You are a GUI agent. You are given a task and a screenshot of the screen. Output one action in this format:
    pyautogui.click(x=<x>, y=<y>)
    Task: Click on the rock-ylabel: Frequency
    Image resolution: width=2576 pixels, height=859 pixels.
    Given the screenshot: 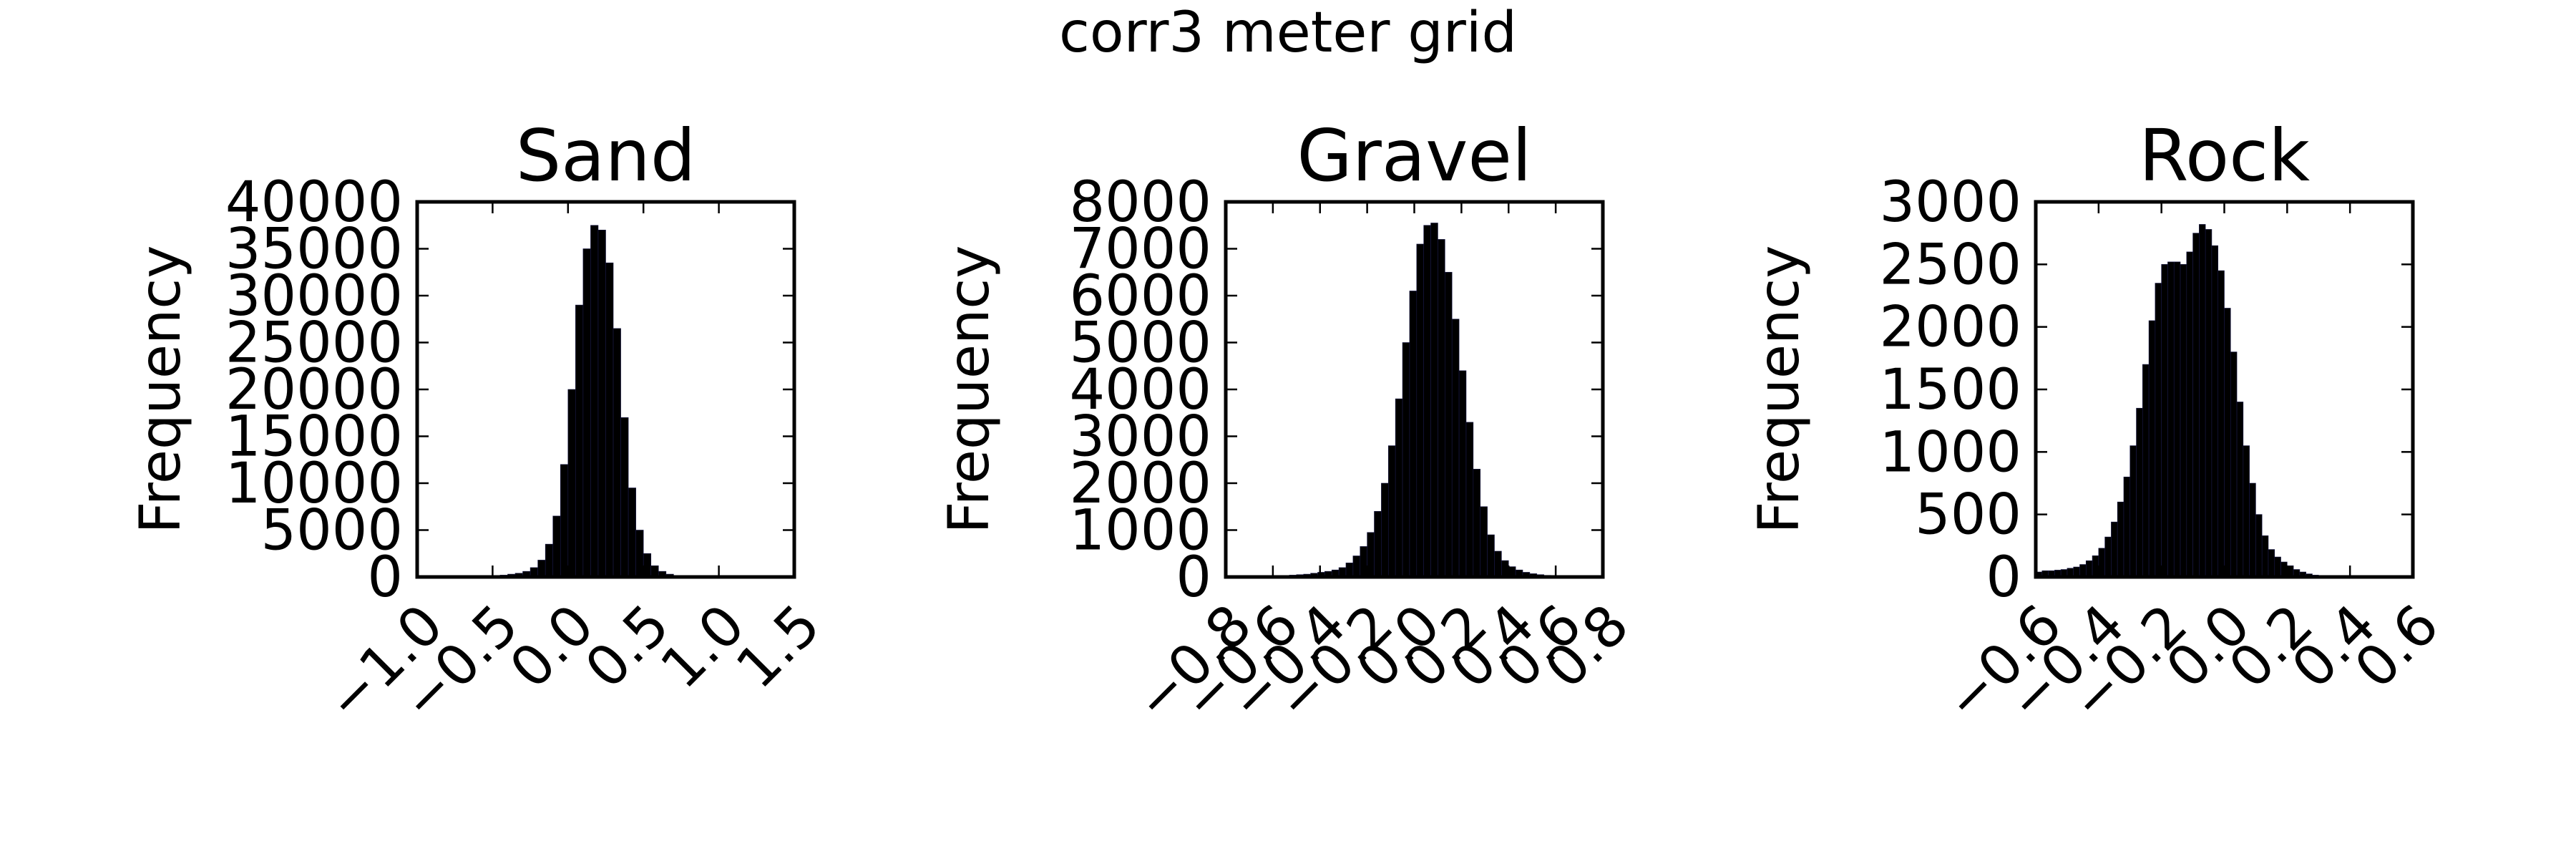 What is the action you would take?
    pyautogui.click(x=1779, y=390)
    